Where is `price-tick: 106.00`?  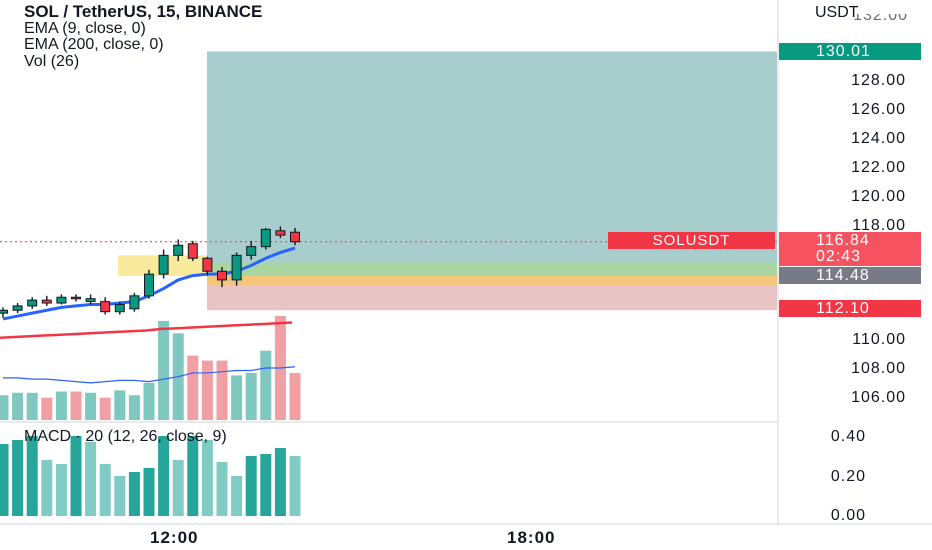 price-tick: 106.00 is located at coordinates (878, 397).